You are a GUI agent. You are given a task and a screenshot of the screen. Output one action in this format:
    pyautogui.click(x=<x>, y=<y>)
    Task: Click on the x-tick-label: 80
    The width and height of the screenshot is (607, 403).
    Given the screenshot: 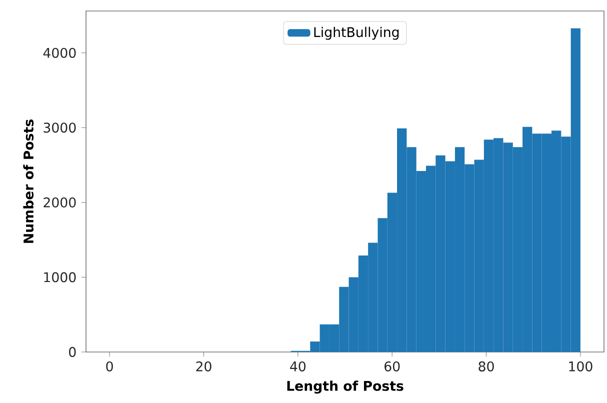 What is the action you would take?
    pyautogui.click(x=486, y=366)
    